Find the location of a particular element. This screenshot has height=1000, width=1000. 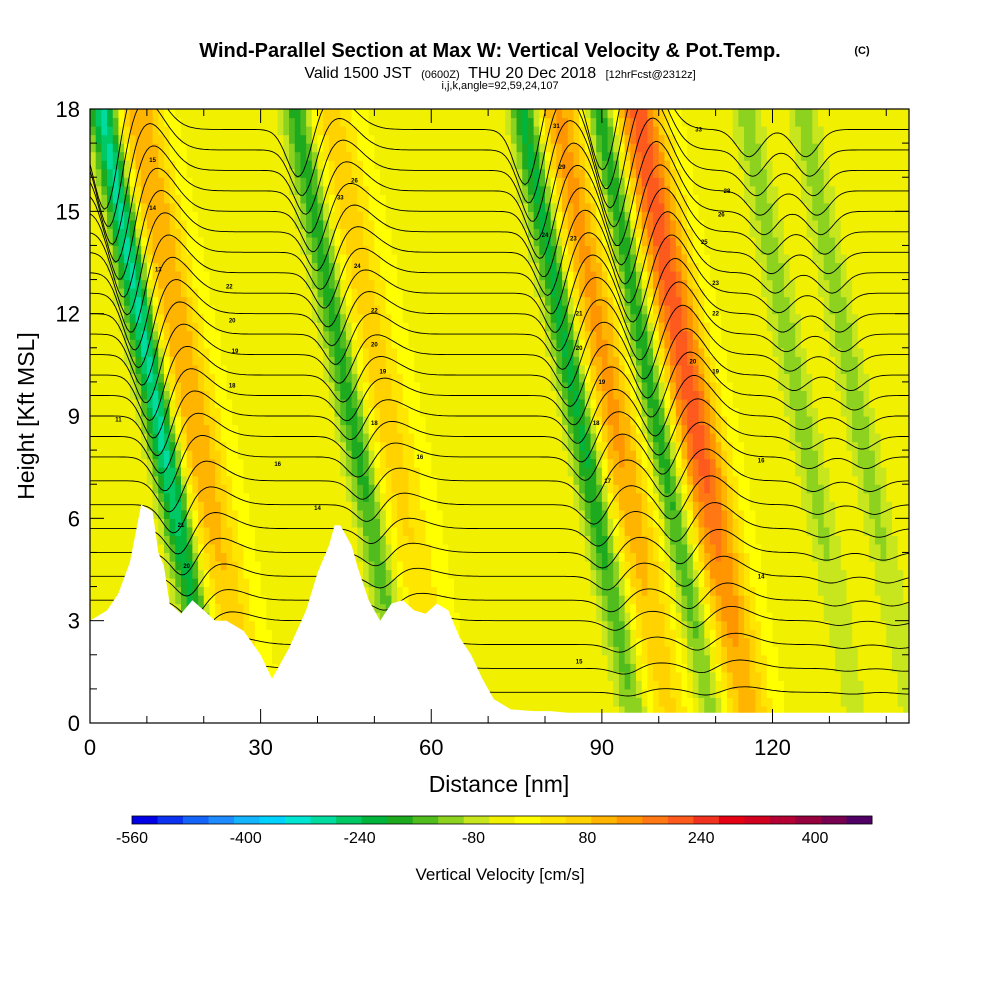

colorbar-frame is located at coordinates (502, 820).